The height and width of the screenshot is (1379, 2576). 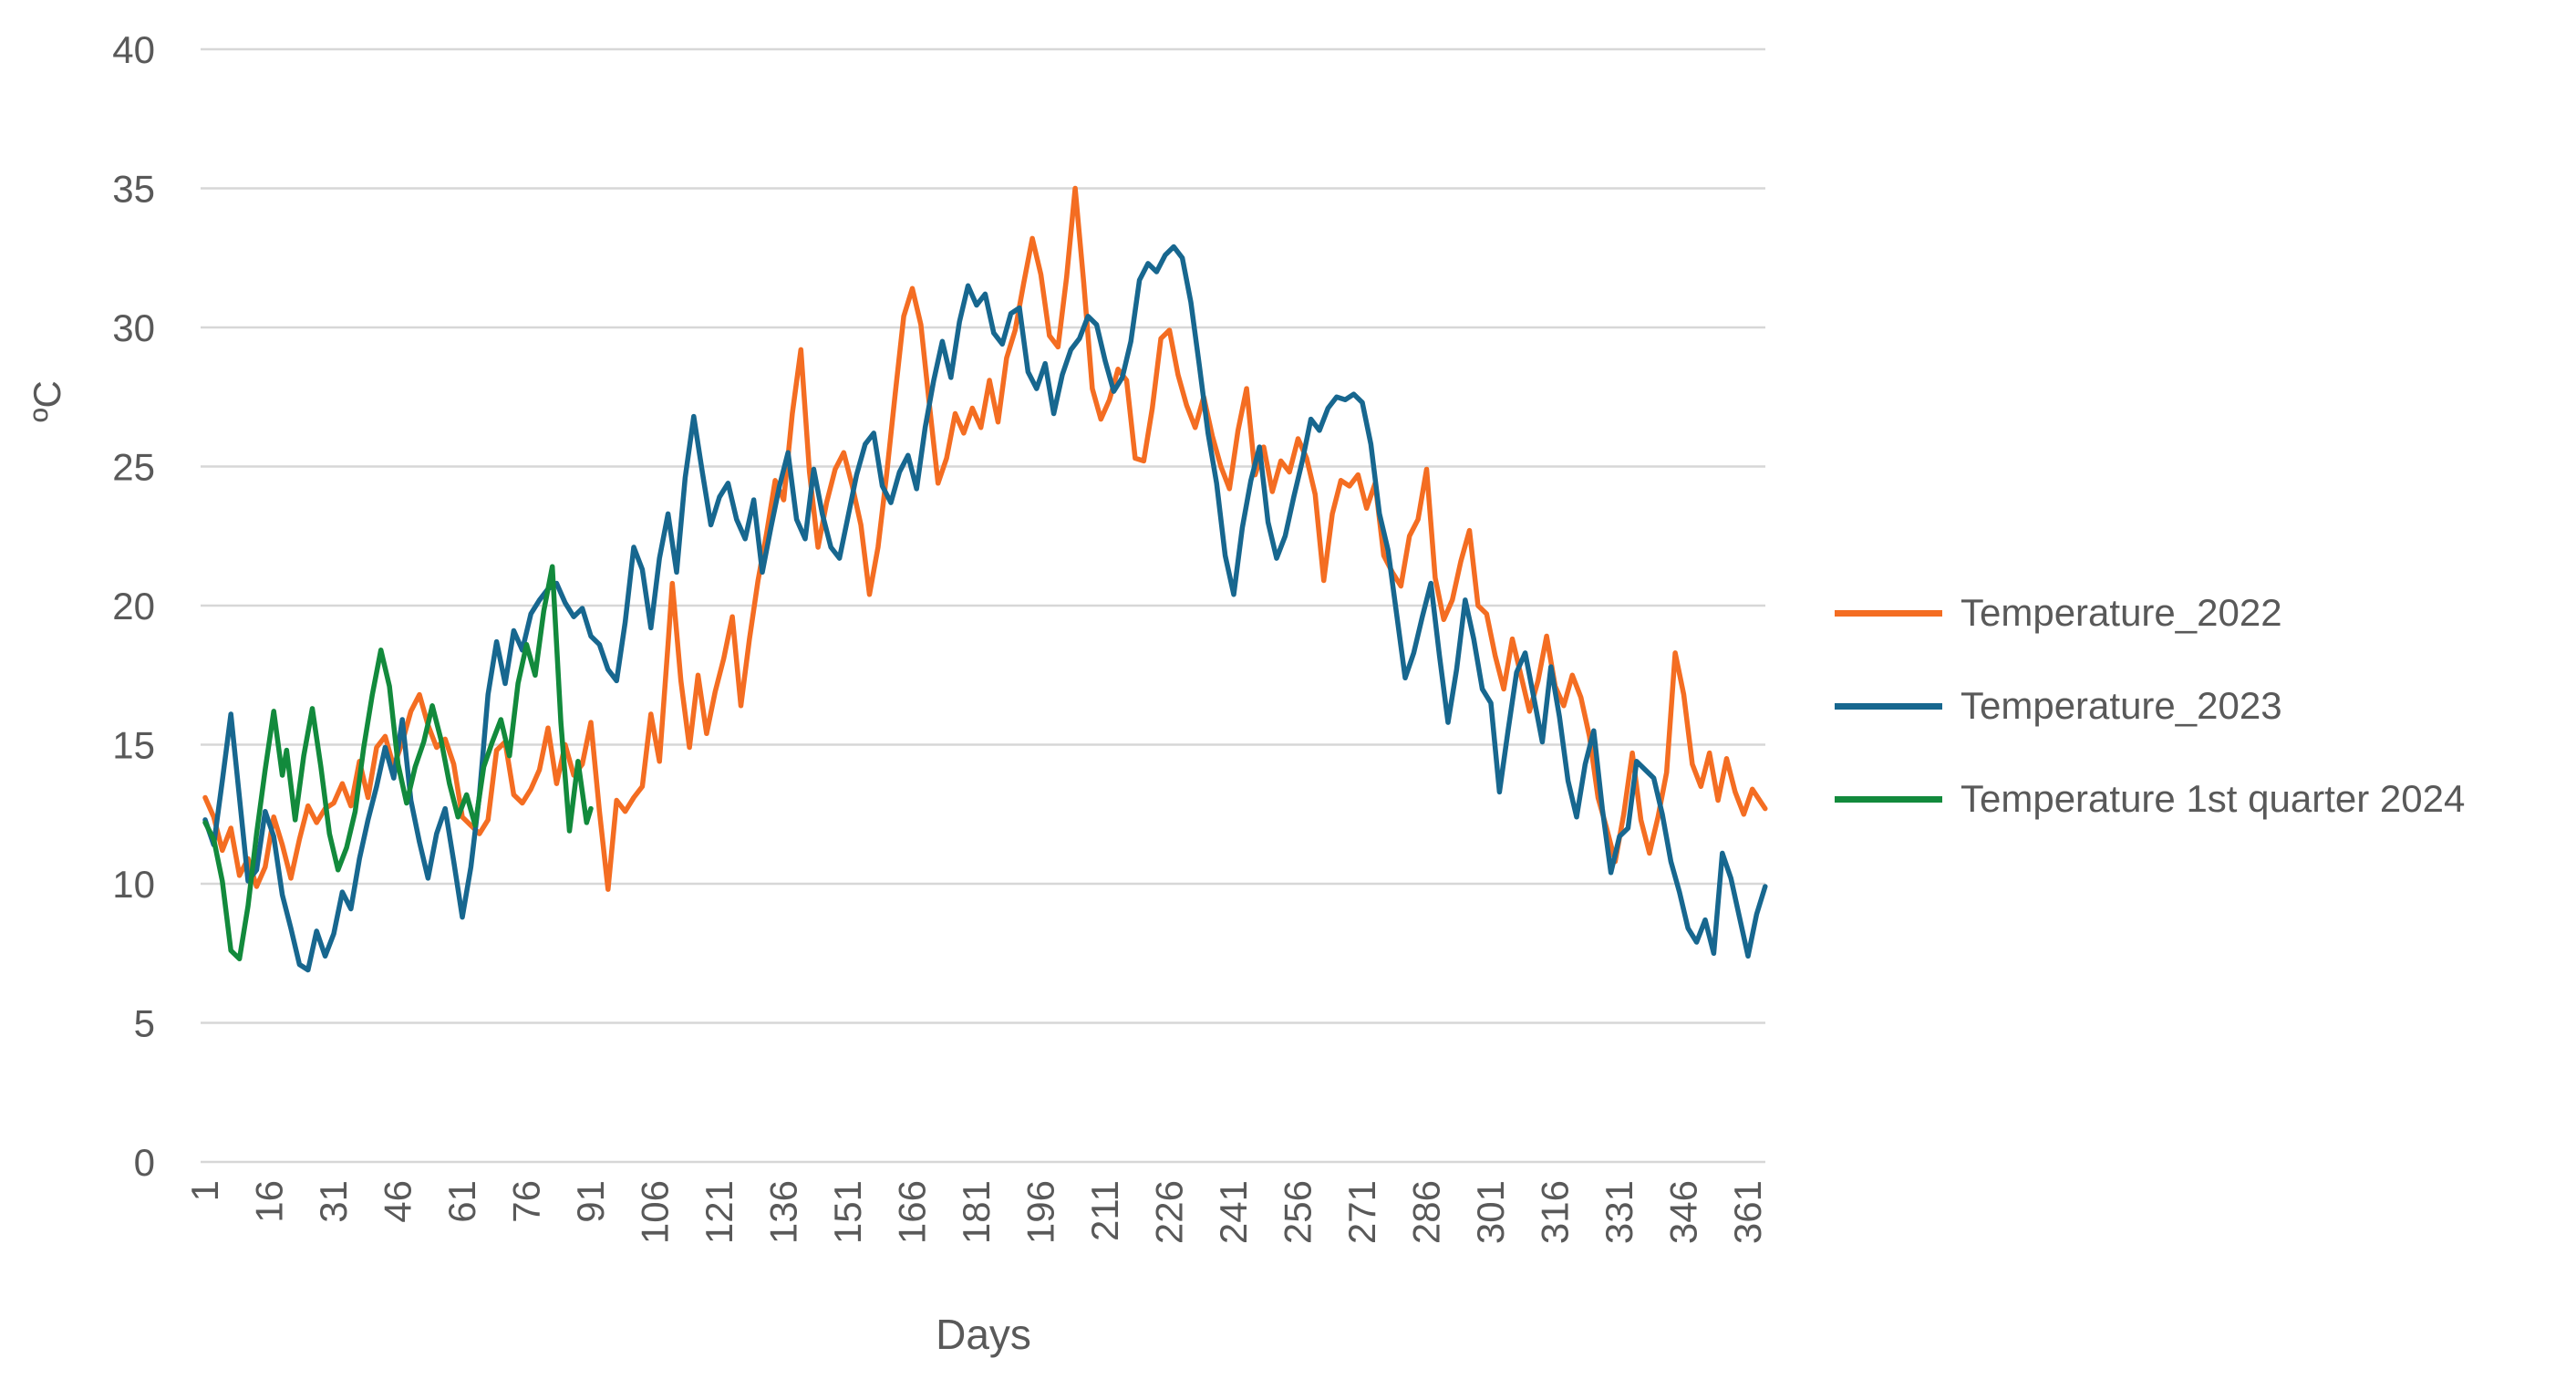 I want to click on x-tick-label-16: 16, so click(x=269, y=1201).